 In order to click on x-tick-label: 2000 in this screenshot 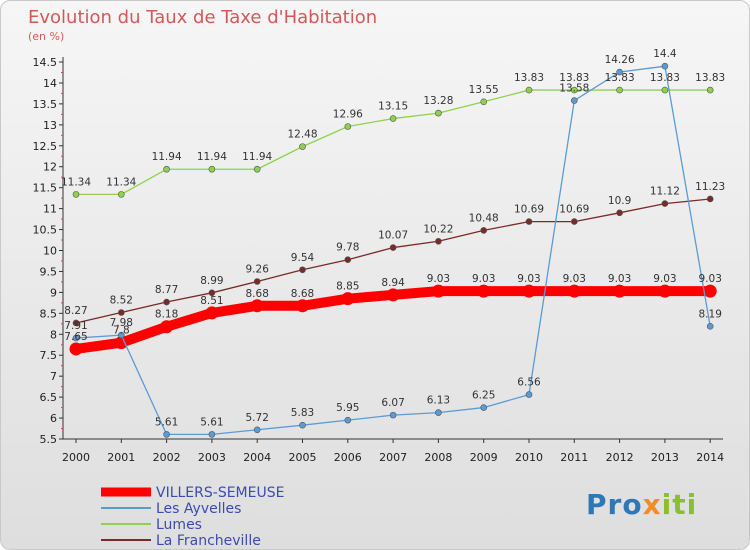, I will do `click(76, 457)`.